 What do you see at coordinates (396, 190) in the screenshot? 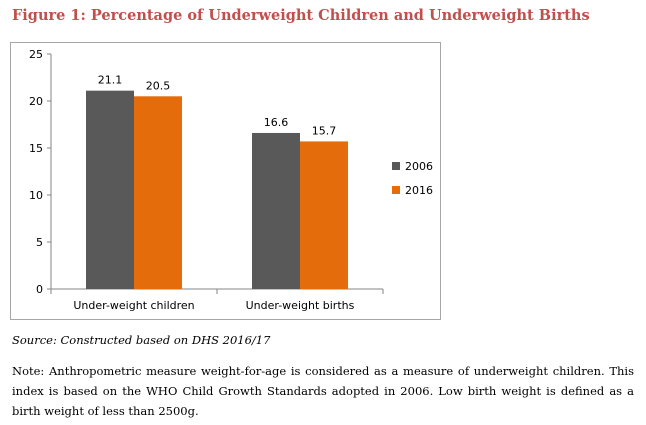
I see `legend-swatch-2016` at bounding box center [396, 190].